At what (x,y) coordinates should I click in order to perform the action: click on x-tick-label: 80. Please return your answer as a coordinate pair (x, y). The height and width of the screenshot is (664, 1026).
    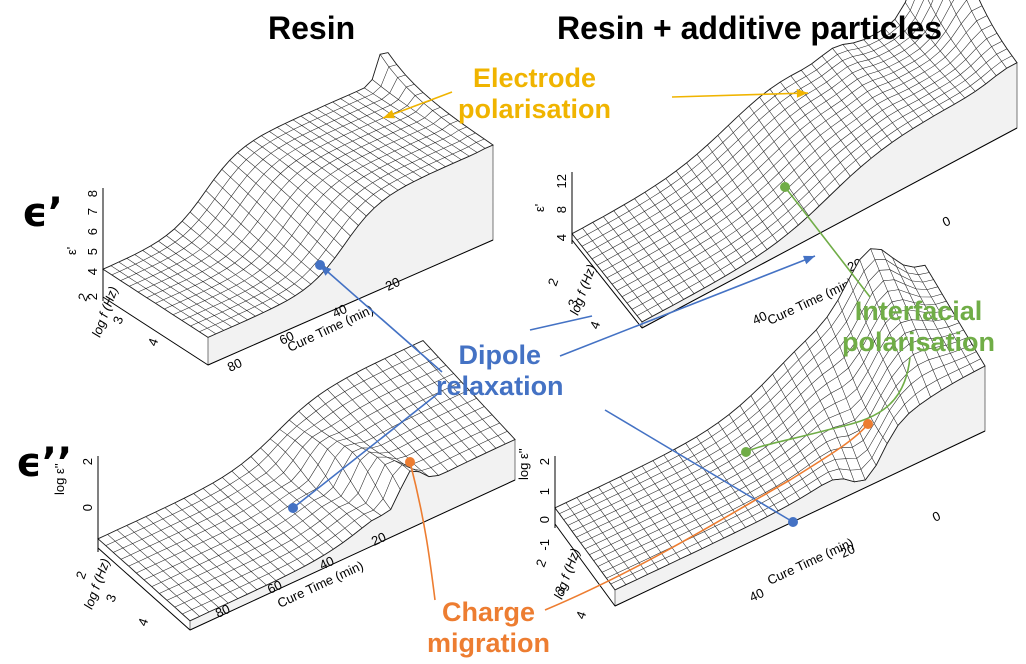
    Looking at the image, I should click on (234, 365).